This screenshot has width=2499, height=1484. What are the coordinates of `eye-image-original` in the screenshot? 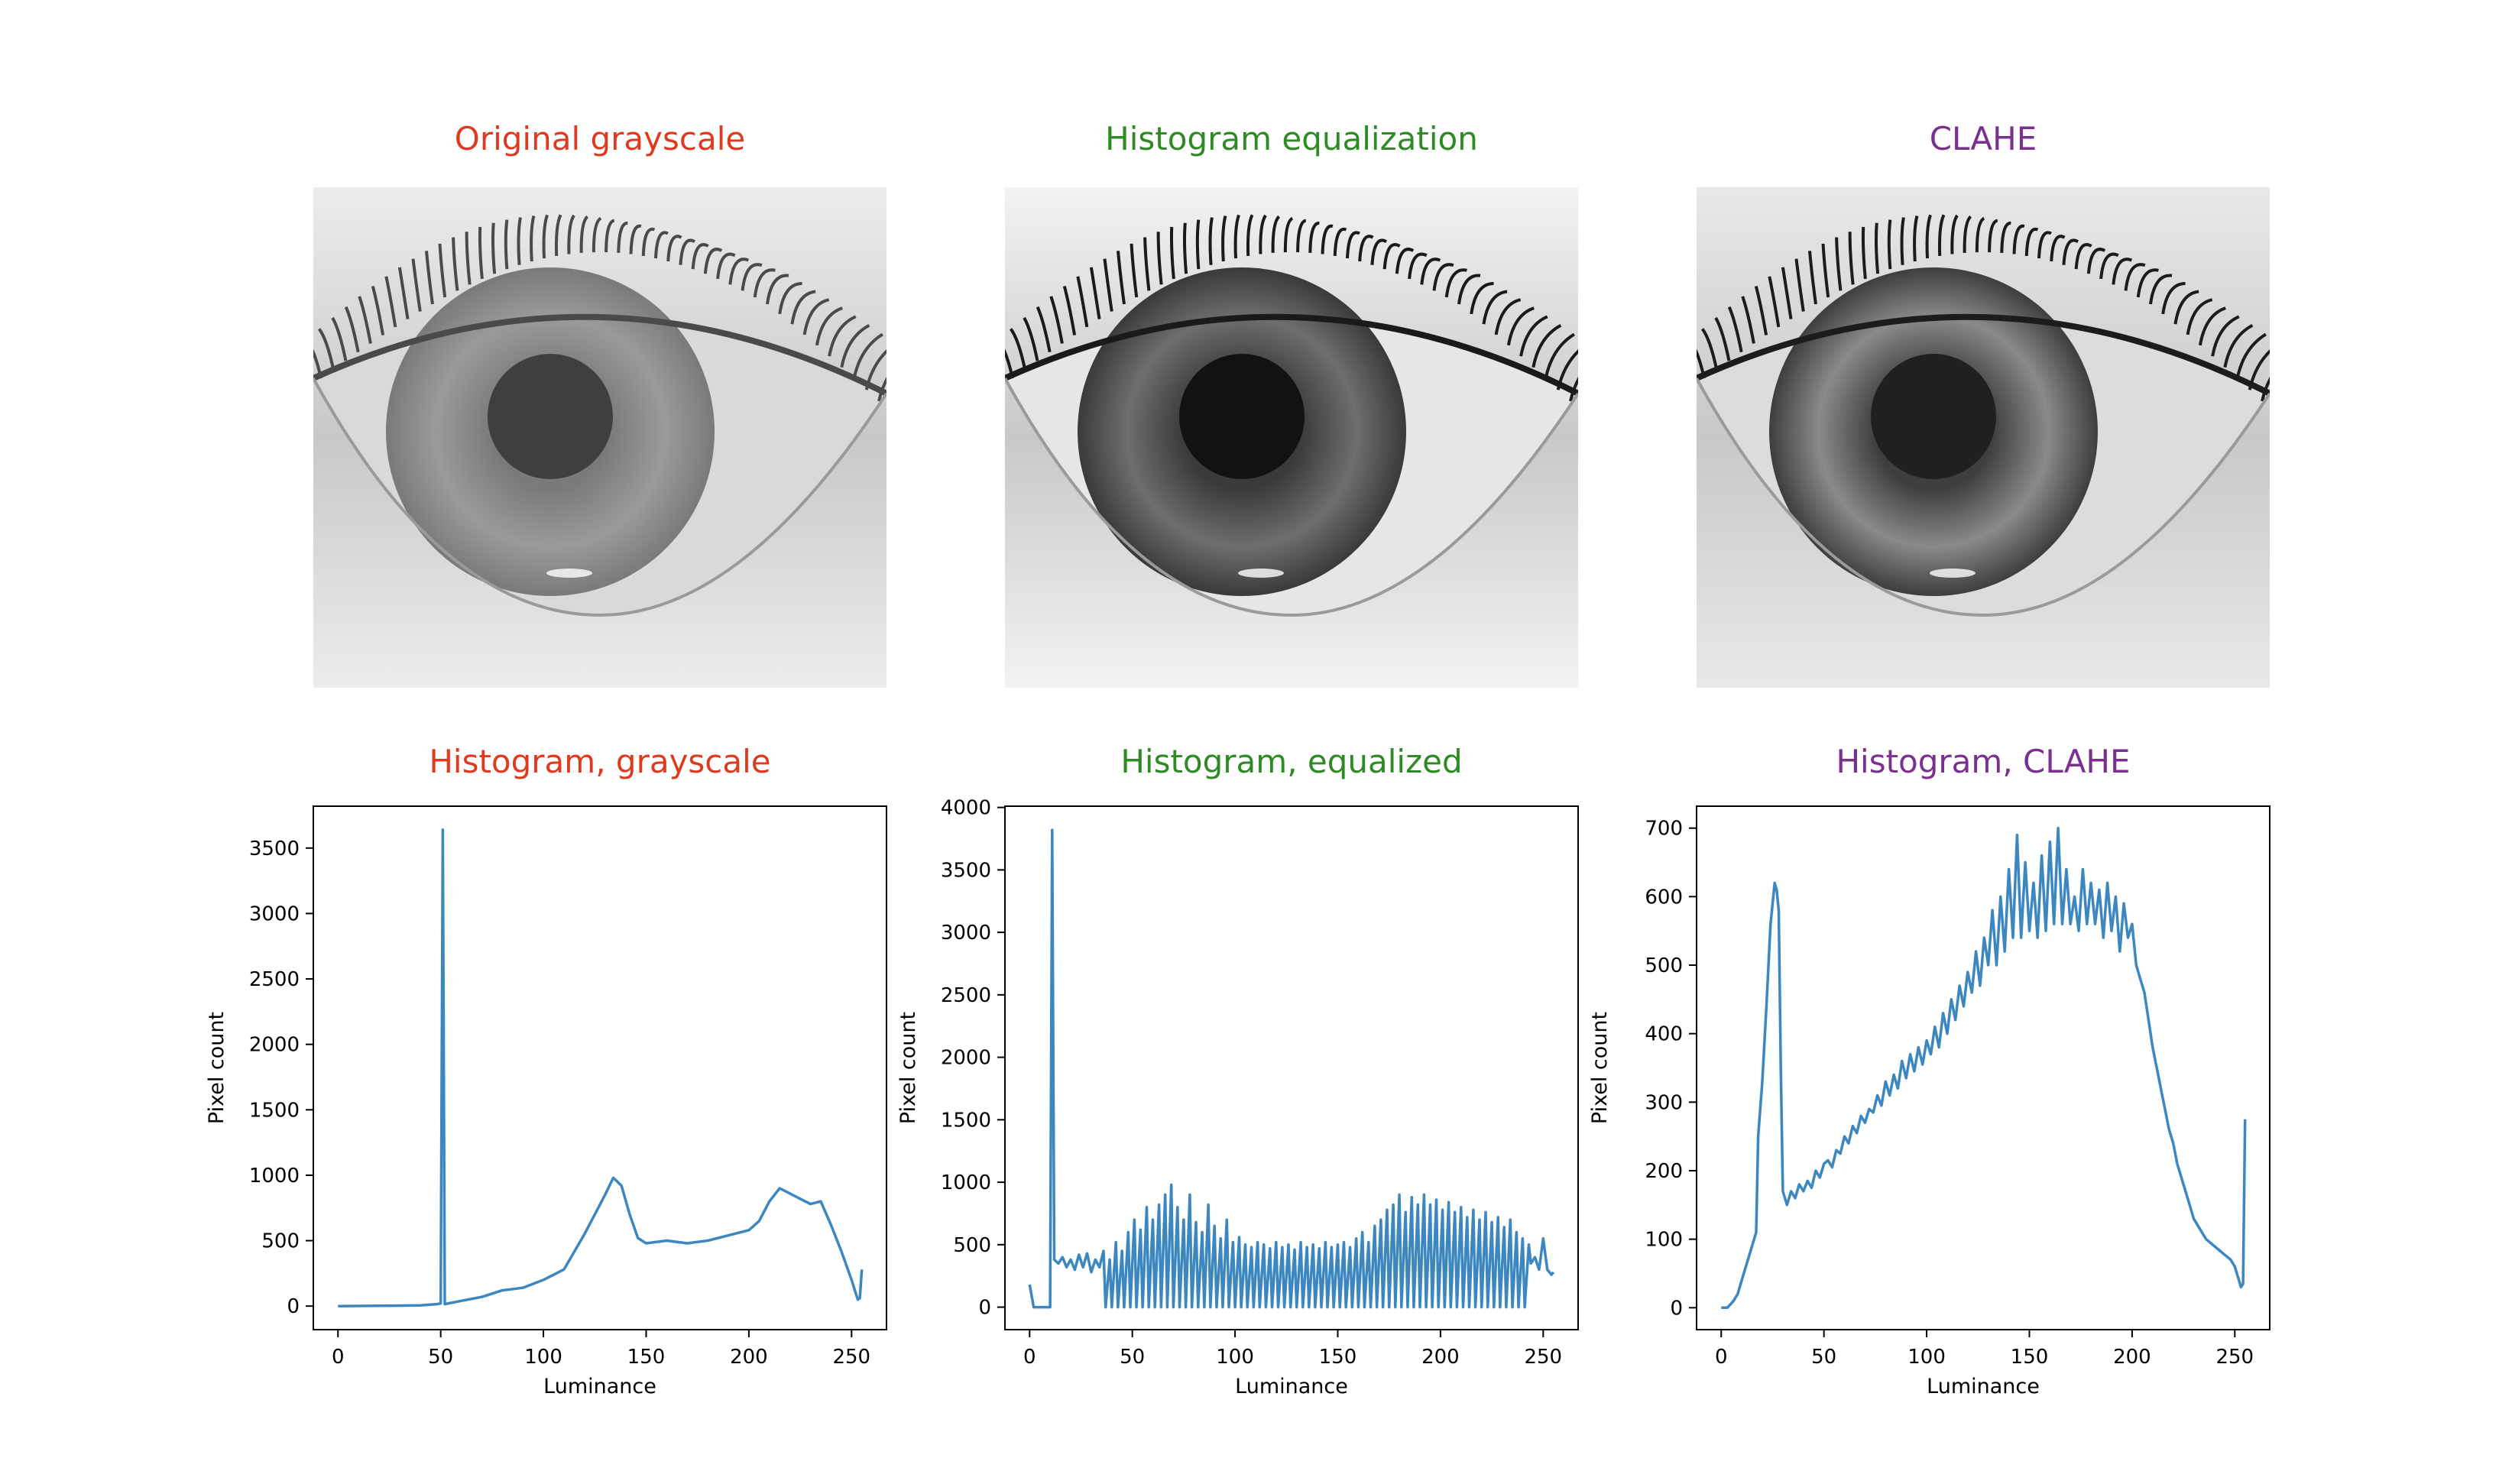 It's located at (599, 438).